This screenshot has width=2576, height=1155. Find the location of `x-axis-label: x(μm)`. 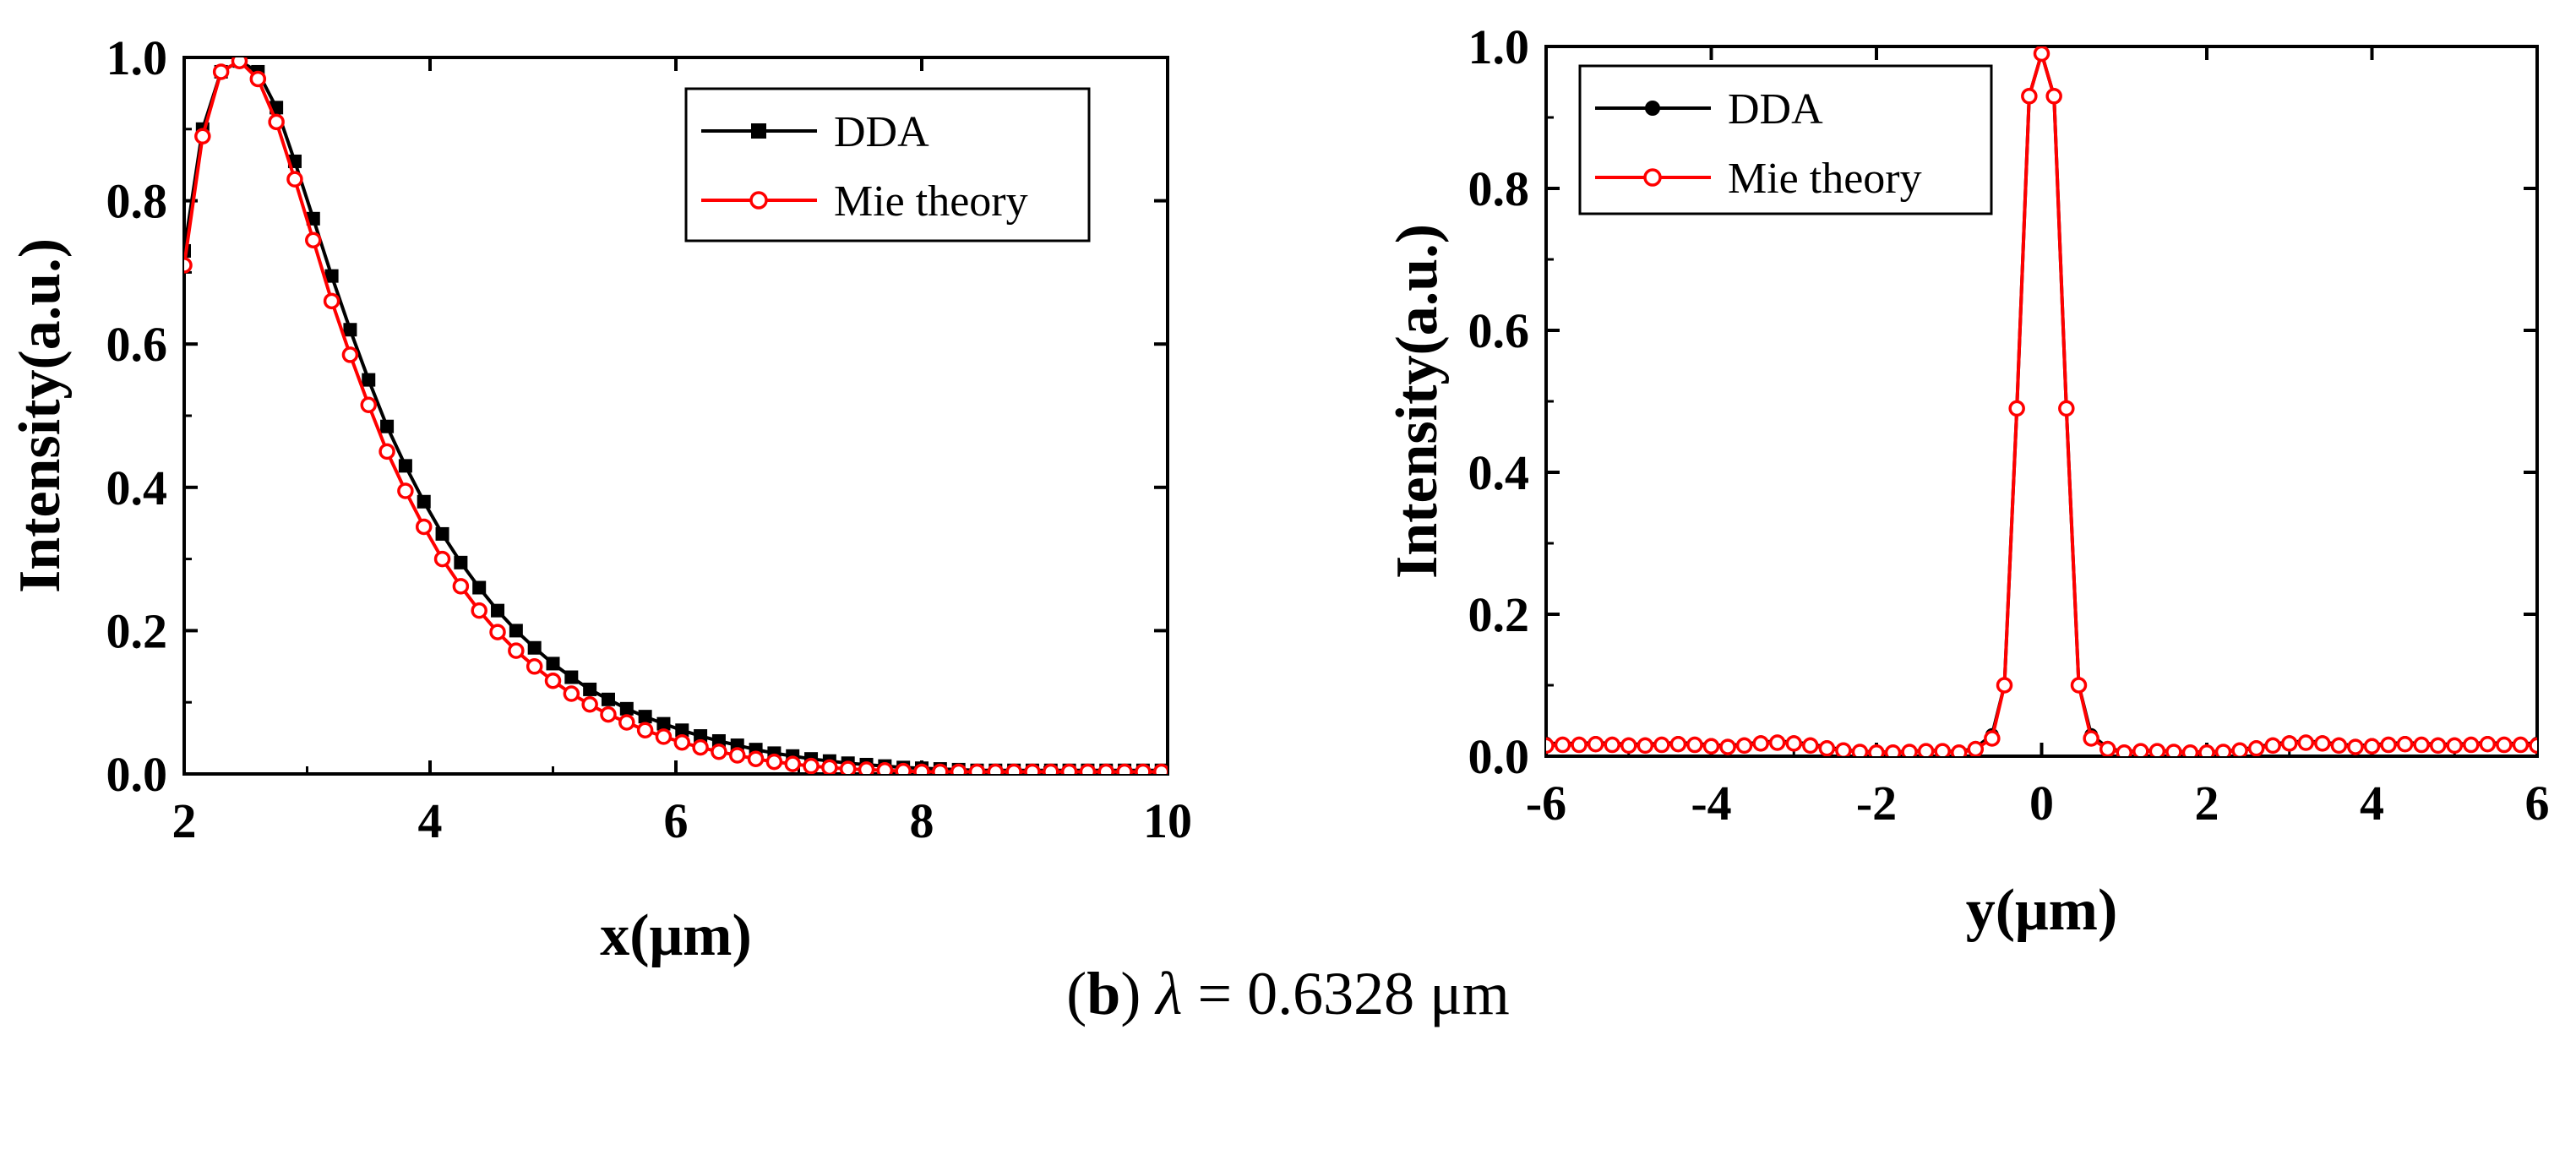

x-axis-label: x(μm) is located at coordinates (676, 935).